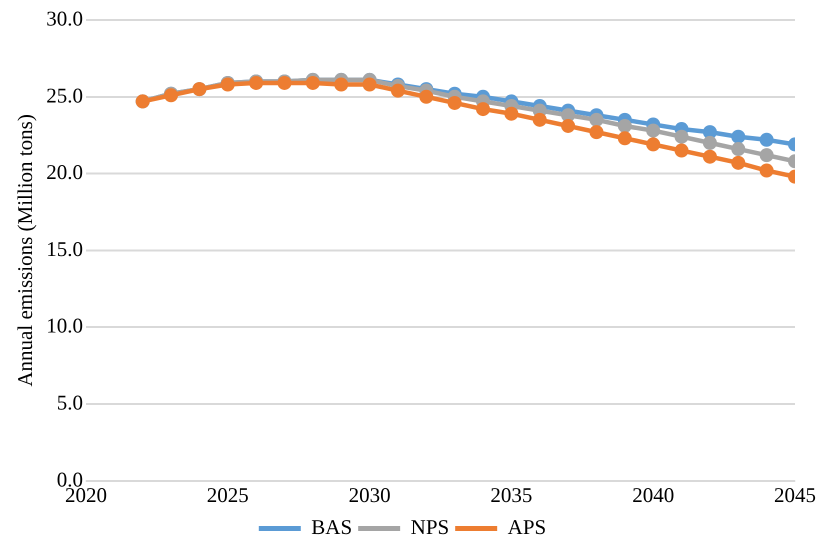 The image size is (823, 553). I want to click on x-tick-label: 2030, so click(369, 494).